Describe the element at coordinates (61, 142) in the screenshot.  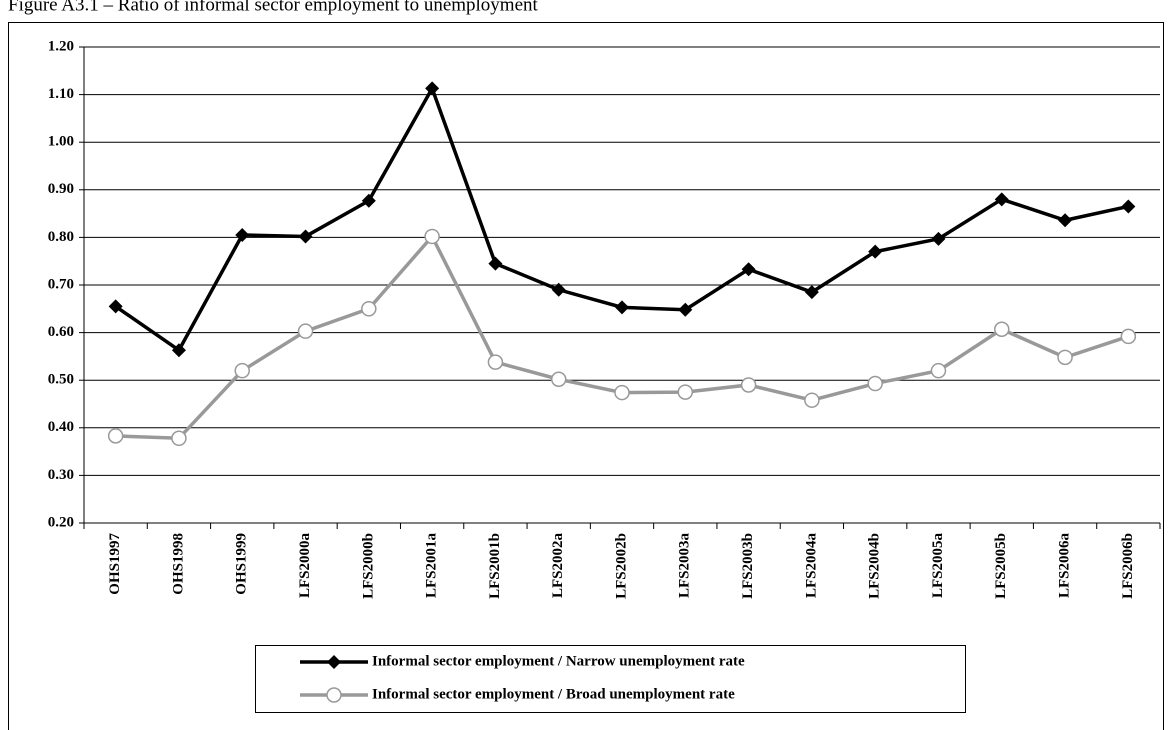
I see `y-tick-label: 1.00` at that location.